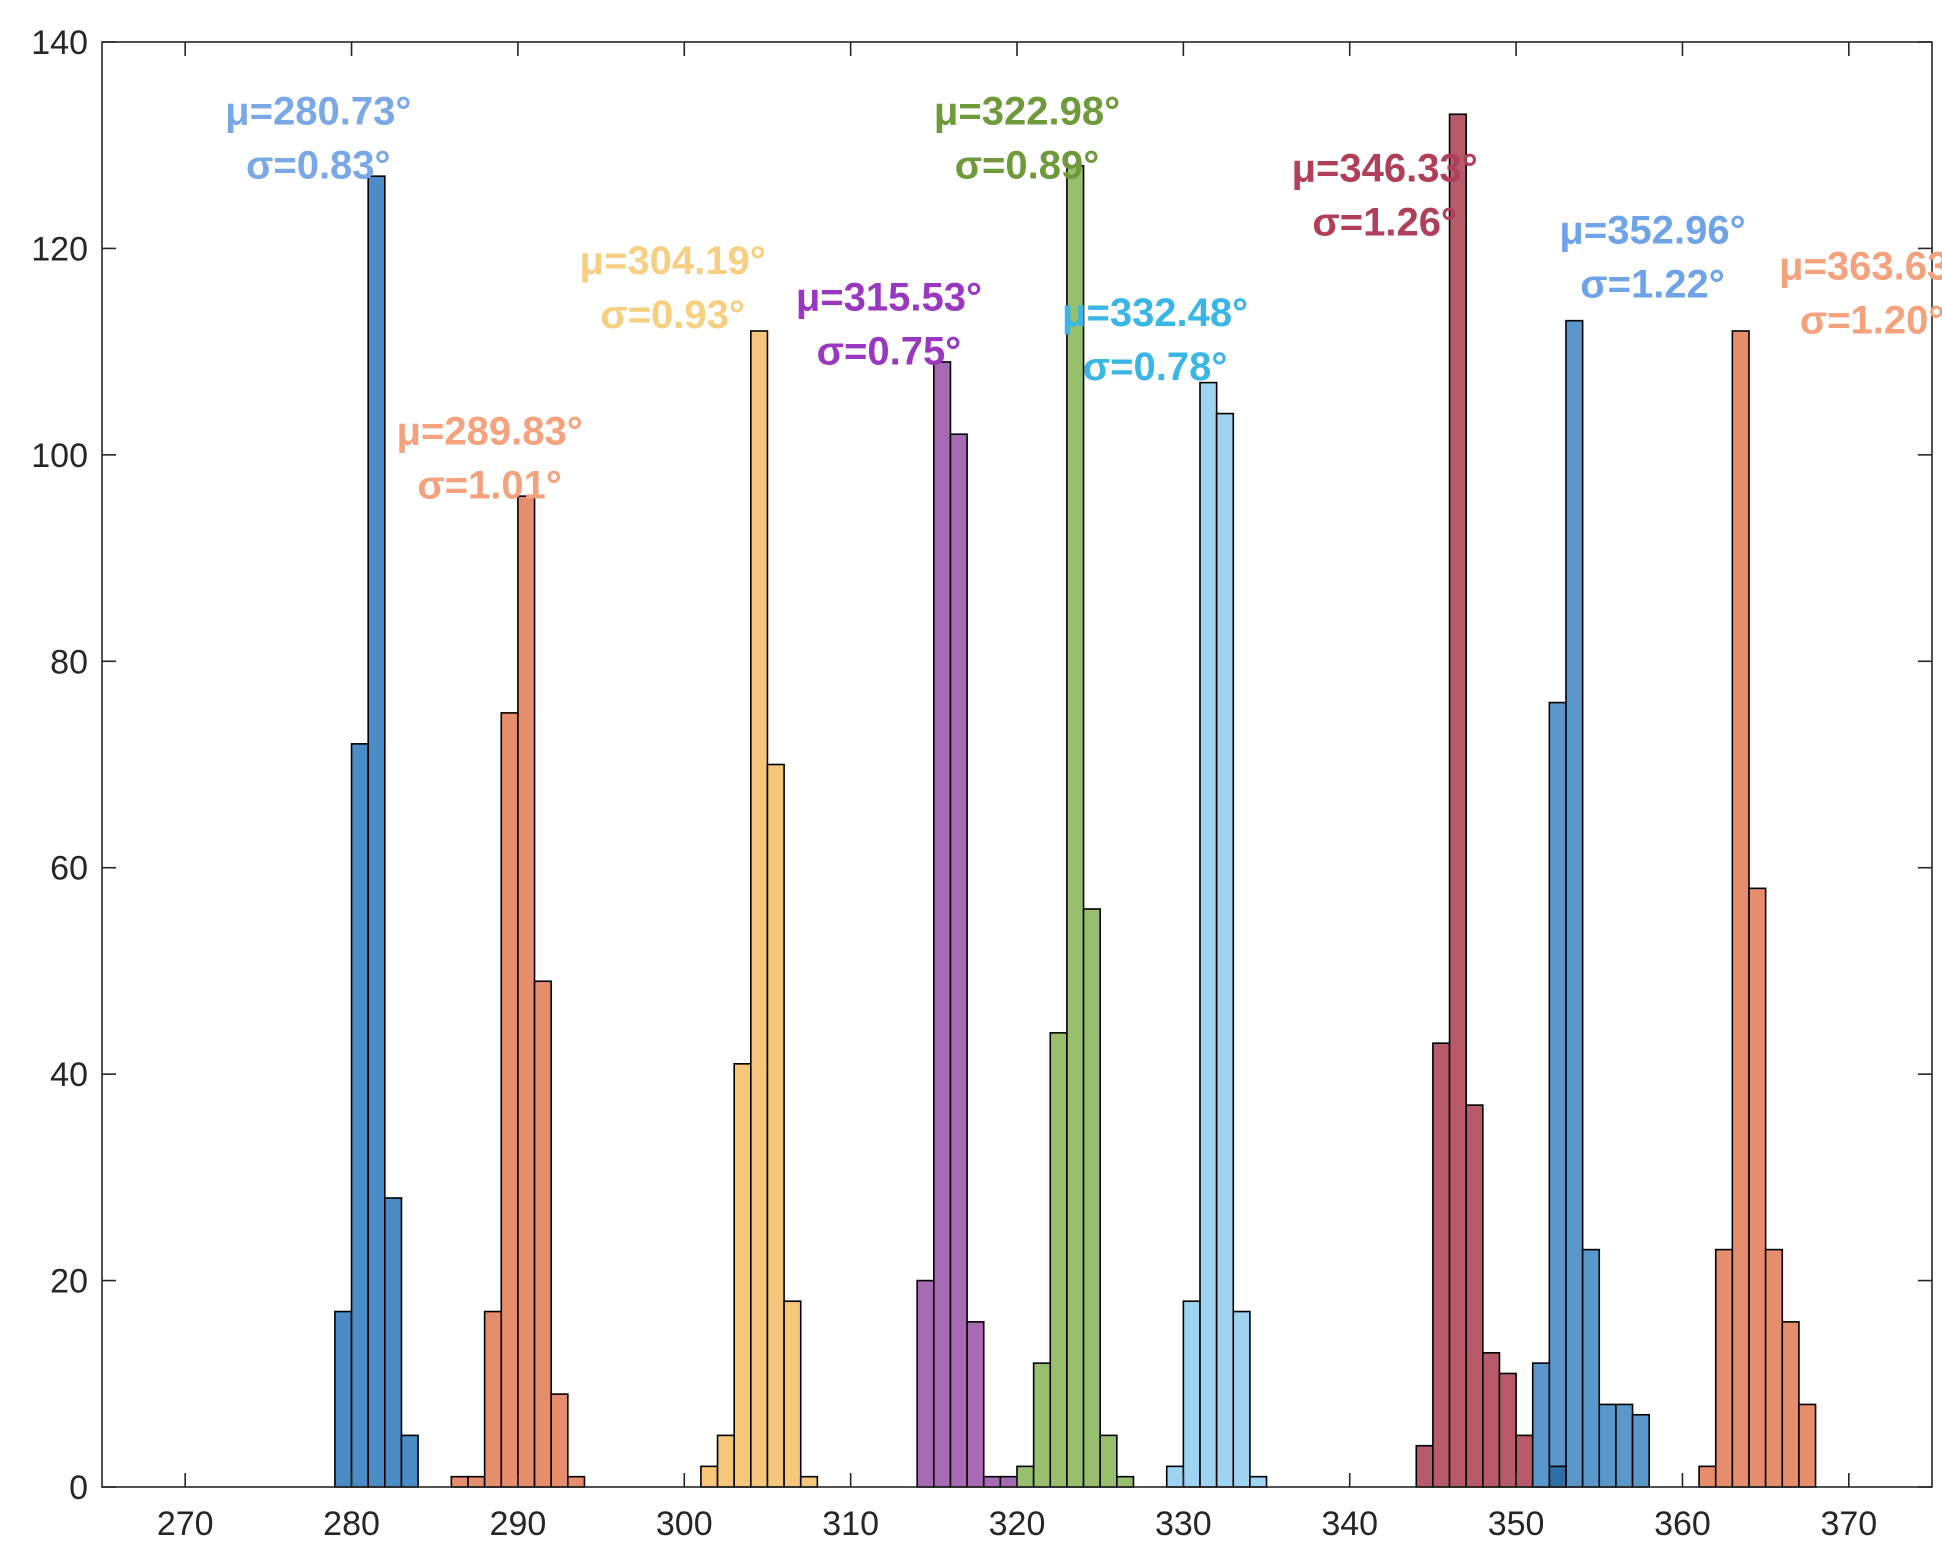 This screenshot has height=1558, width=1942. I want to click on annotation-mu-4: μ=322.98°, so click(1027, 112).